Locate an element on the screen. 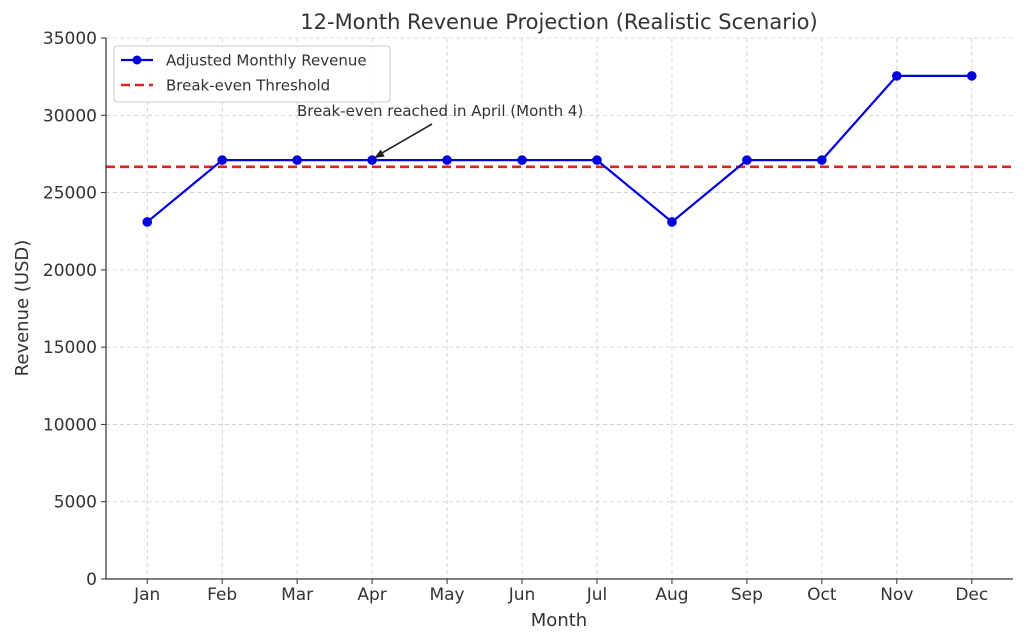 The height and width of the screenshot is (642, 1024). annotation: Break-even reached in April (Month 4) is located at coordinates (440, 130).